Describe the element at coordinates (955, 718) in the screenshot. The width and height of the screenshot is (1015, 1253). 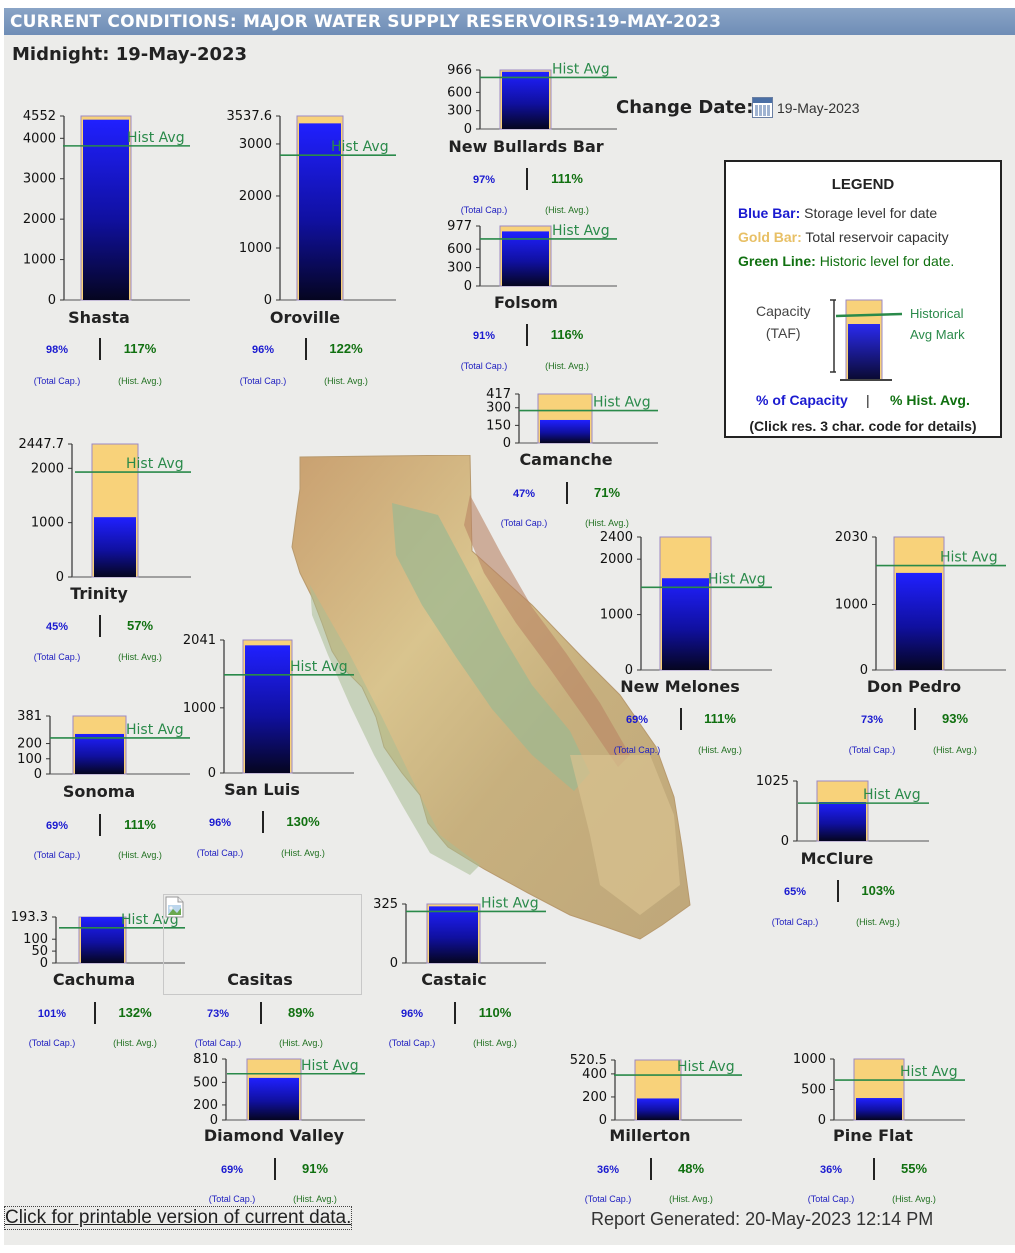
I see `don-pedro-pct-hist-avg: 93%` at that location.